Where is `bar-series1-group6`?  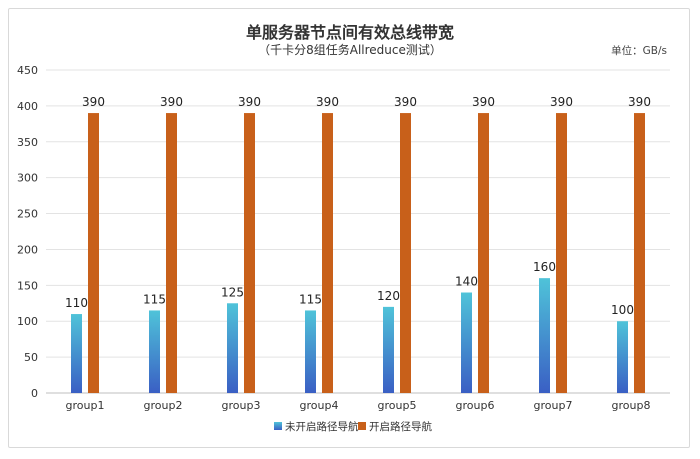
bar-series1-group6 is located at coordinates (466, 342).